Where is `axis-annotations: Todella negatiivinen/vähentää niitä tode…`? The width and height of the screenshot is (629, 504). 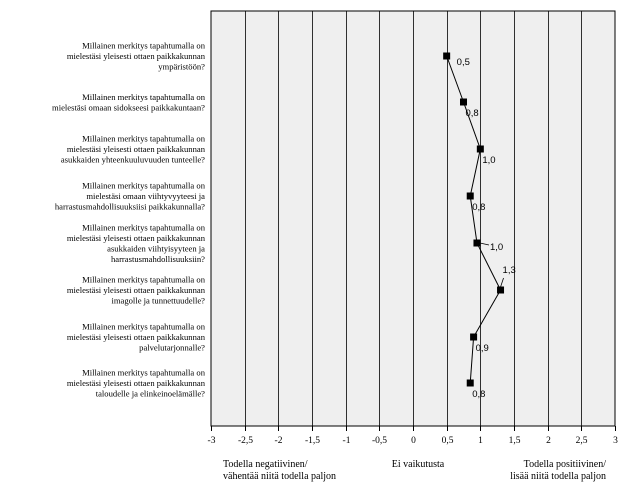
axis-annotations: Todella negatiivinen/vähentää niitä tode… is located at coordinates (414, 470).